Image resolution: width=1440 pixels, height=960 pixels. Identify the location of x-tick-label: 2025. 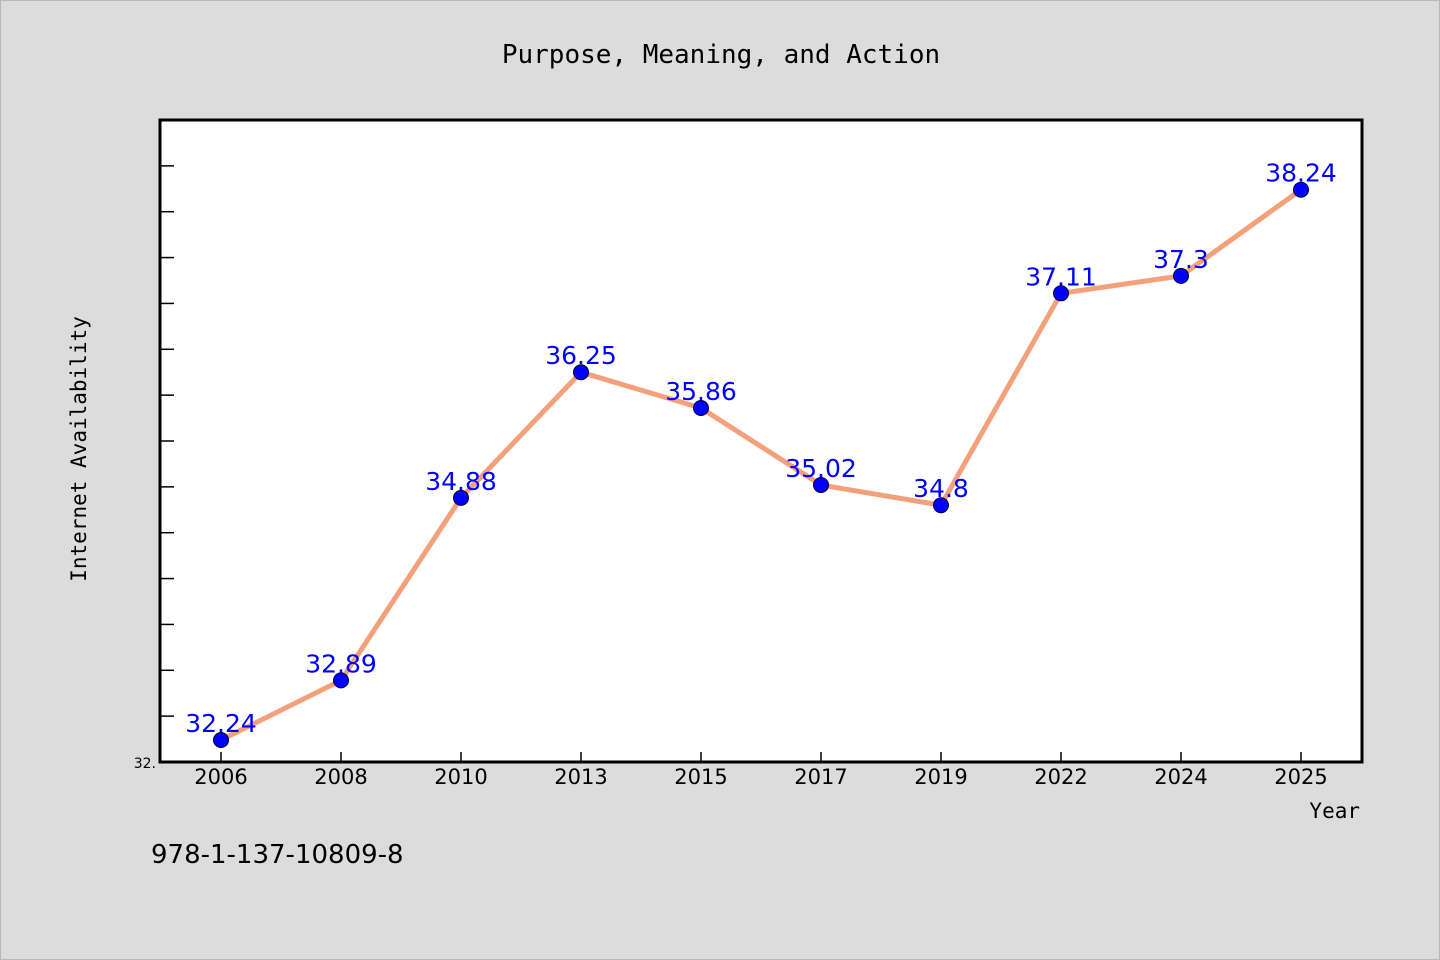
(1300, 777).